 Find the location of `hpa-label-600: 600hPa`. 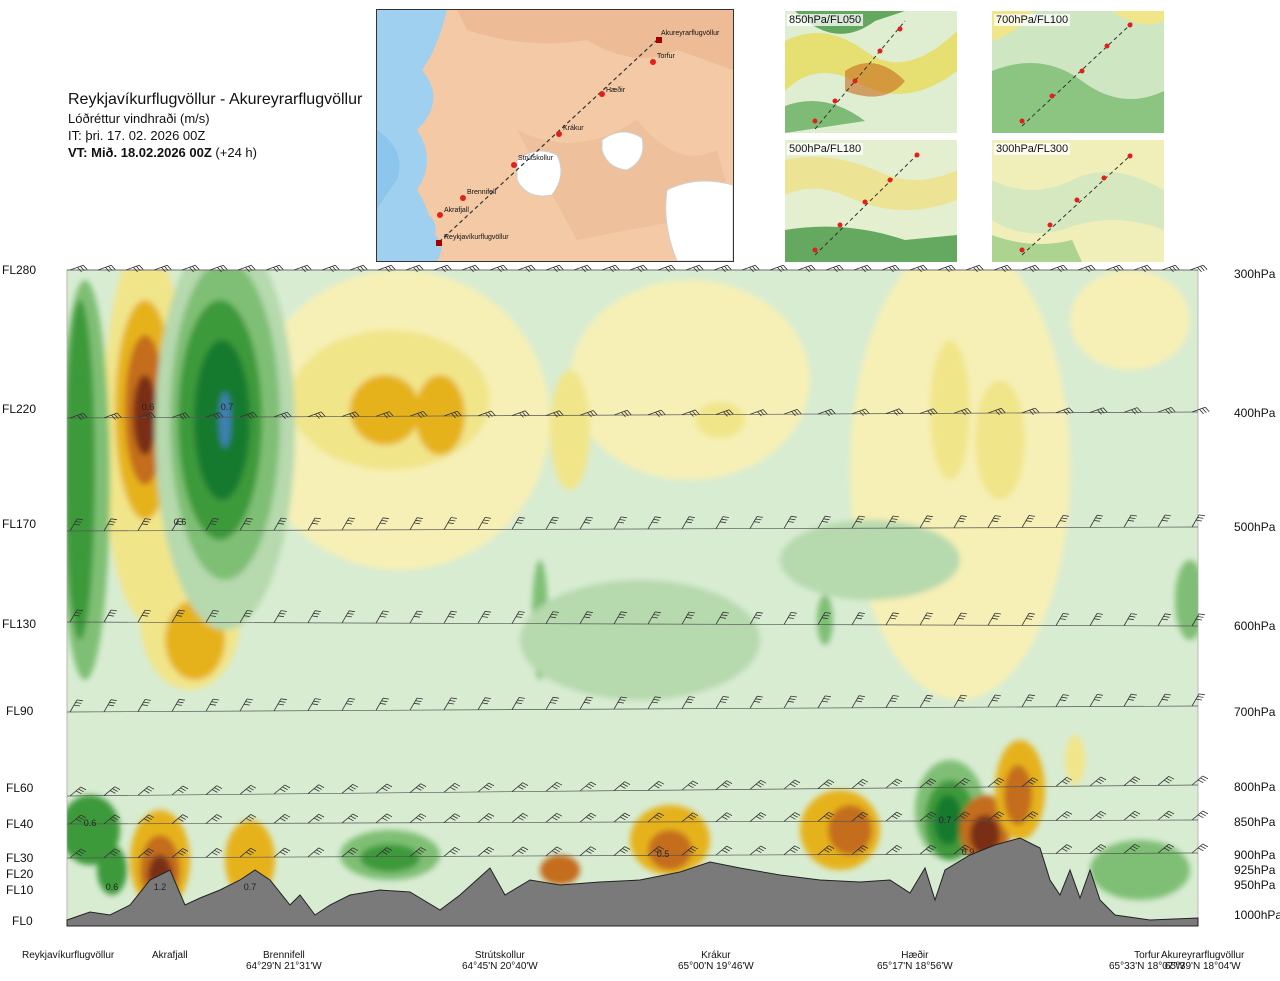

hpa-label-600: 600hPa is located at coordinates (1255, 626).